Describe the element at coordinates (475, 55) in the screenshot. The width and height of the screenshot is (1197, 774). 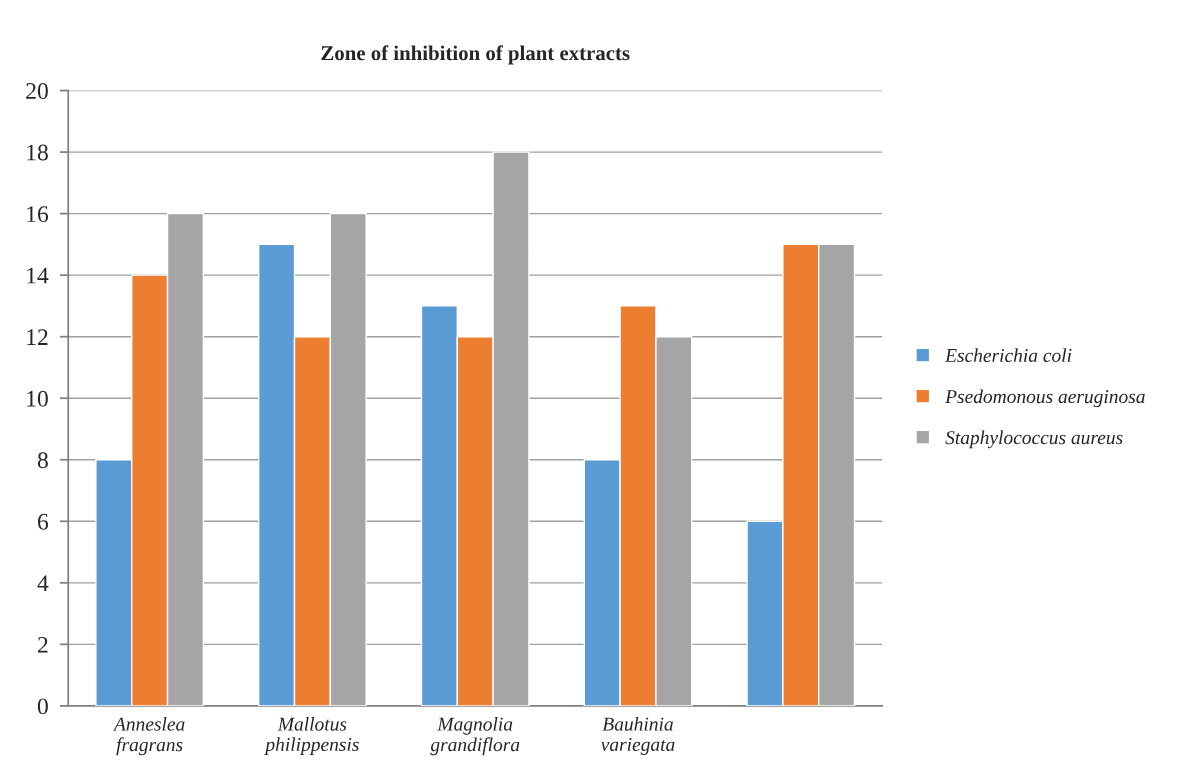
I see `chart-title: Zone of inhibition of plant extracts` at that location.